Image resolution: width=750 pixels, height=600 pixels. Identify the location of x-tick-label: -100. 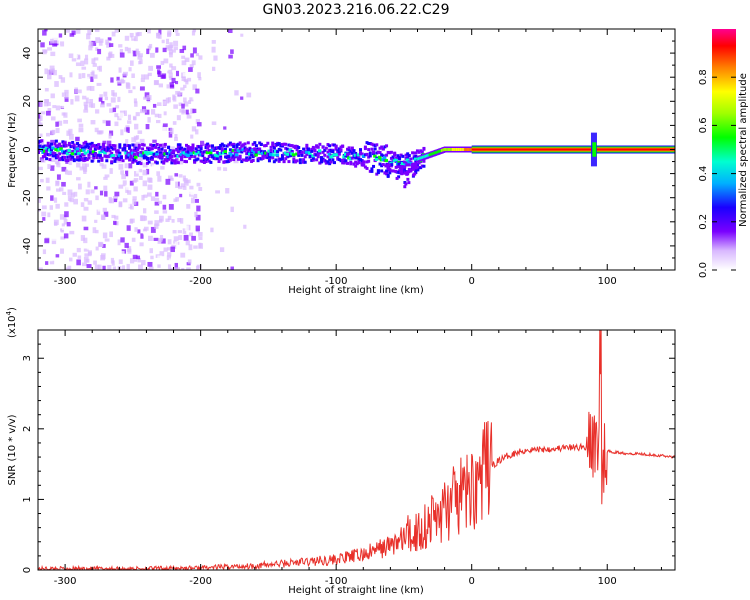
(336, 581).